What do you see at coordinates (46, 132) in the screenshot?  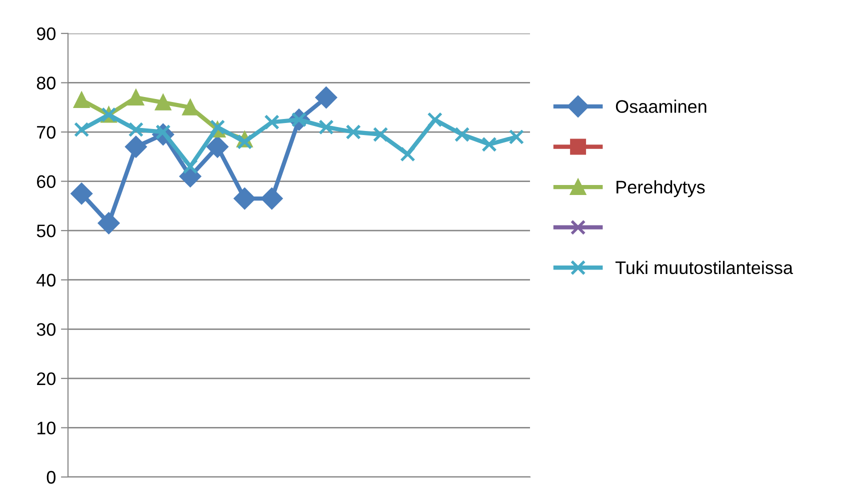 I see `y-tick-label: 70` at bounding box center [46, 132].